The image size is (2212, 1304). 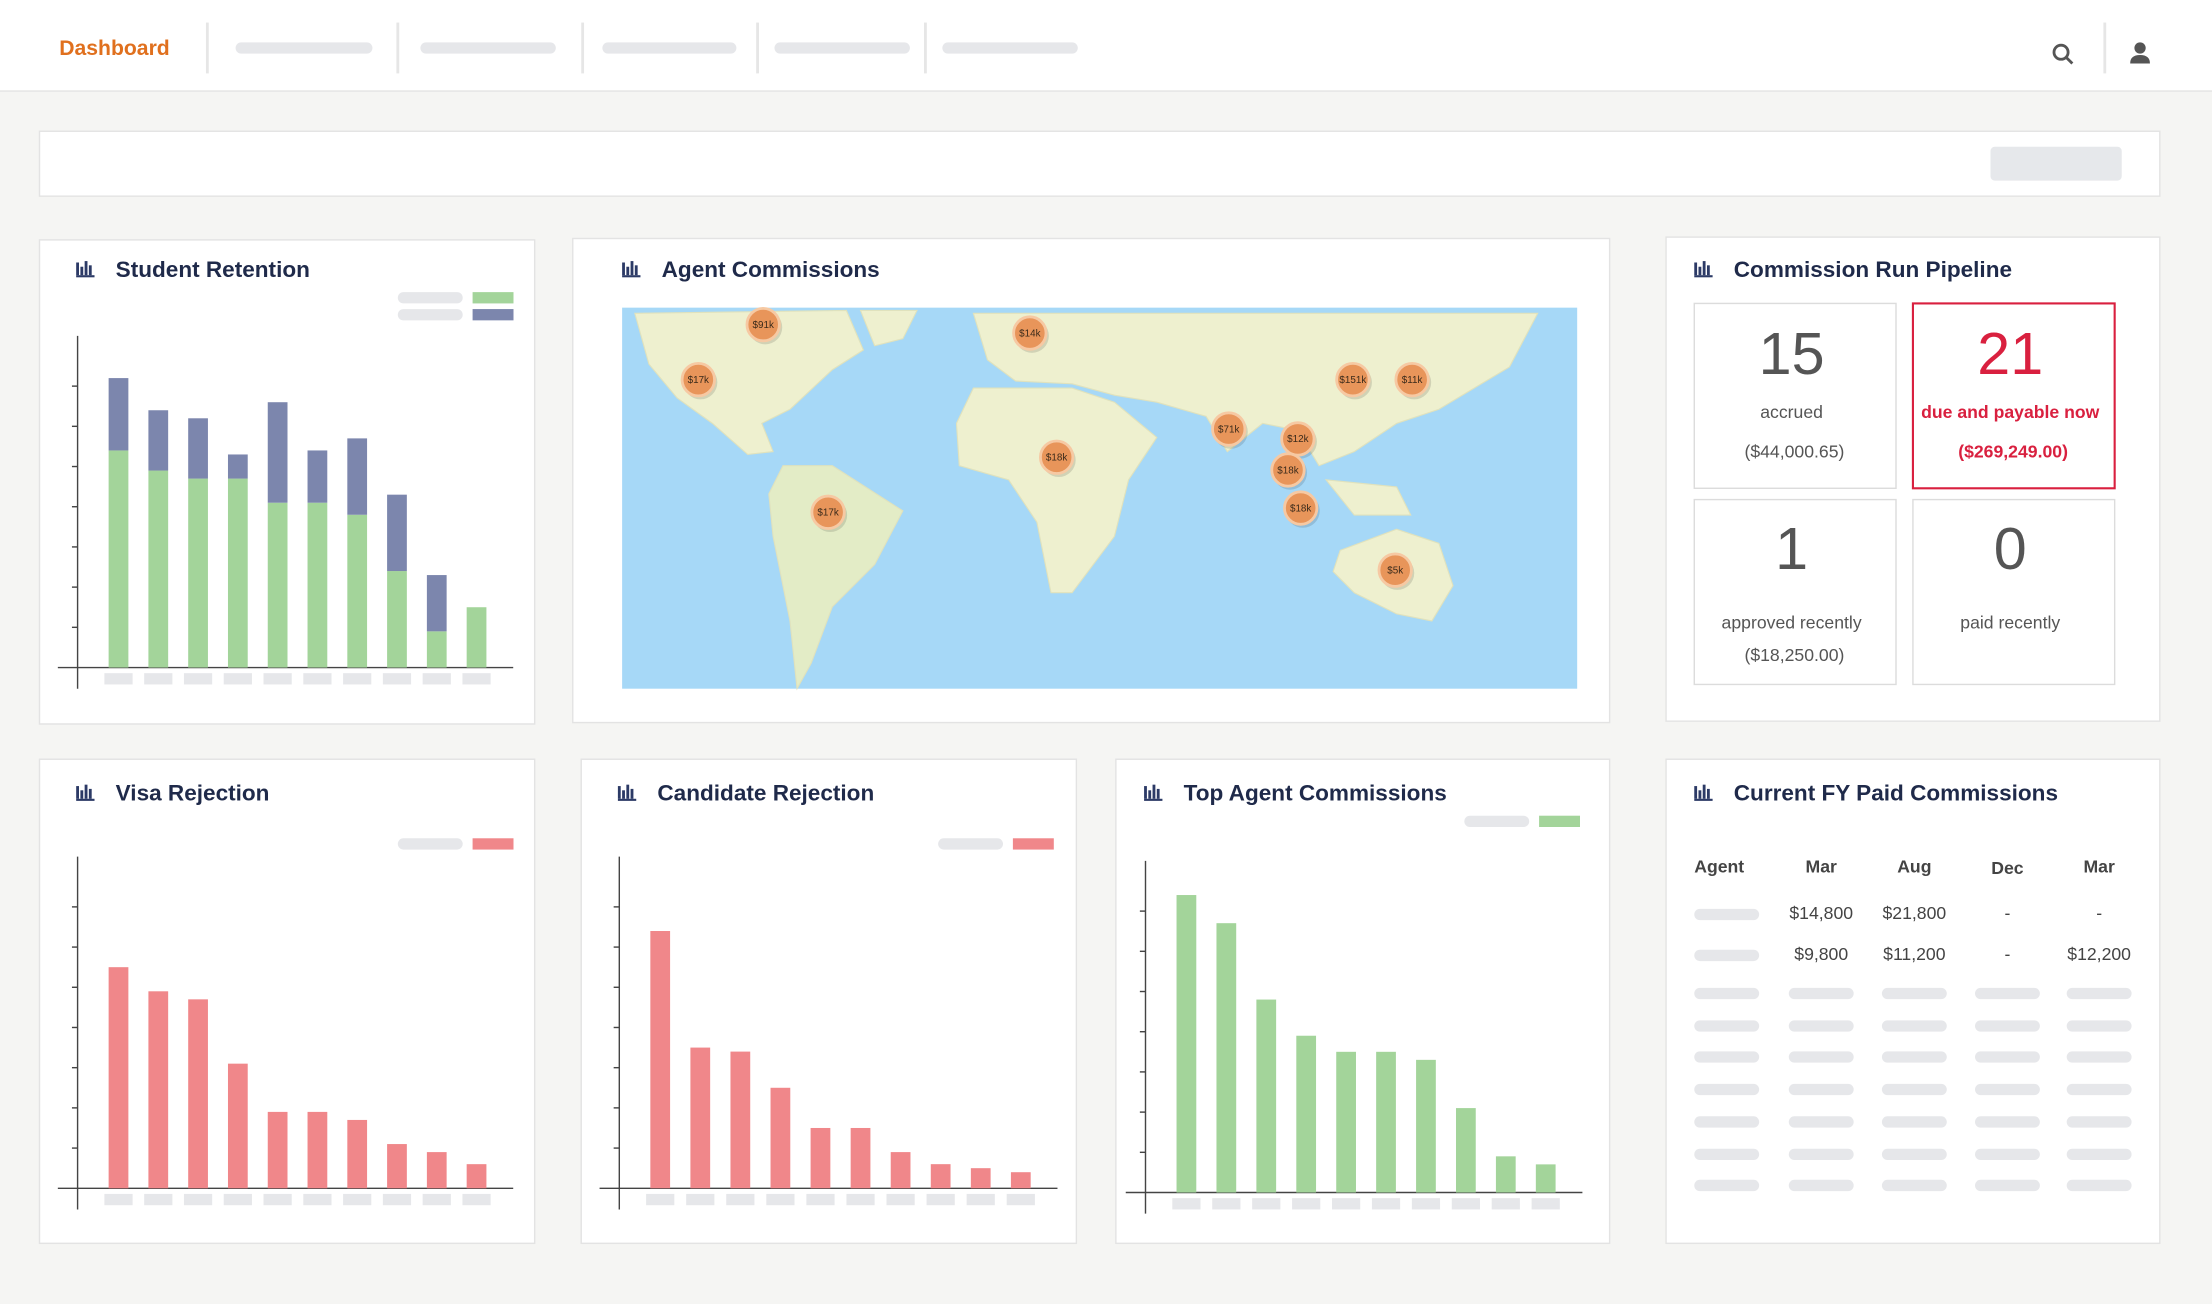 What do you see at coordinates (771, 269) in the screenshot?
I see `panel-title: Agent Commissions` at bounding box center [771, 269].